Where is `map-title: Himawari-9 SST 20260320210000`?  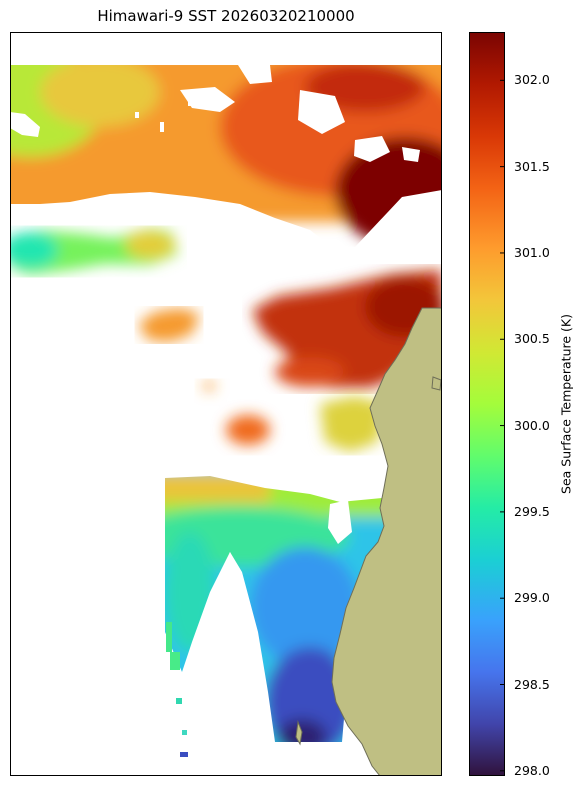
map-title: Himawari-9 SST 20260320210000 is located at coordinates (226, 16).